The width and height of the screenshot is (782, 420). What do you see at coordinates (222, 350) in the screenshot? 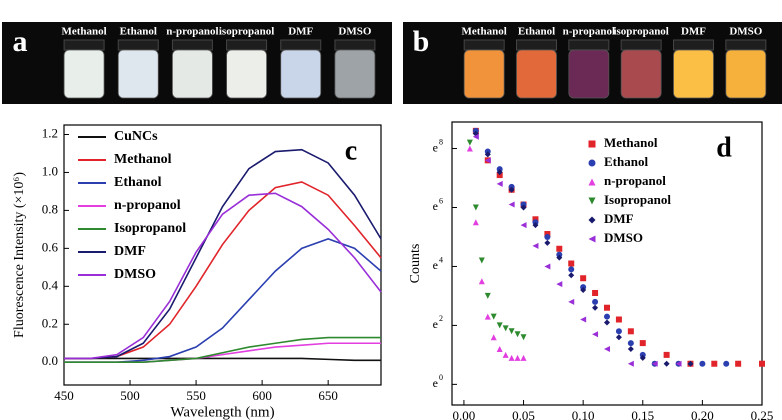
I see `spectrum-line` at bounding box center [222, 350].